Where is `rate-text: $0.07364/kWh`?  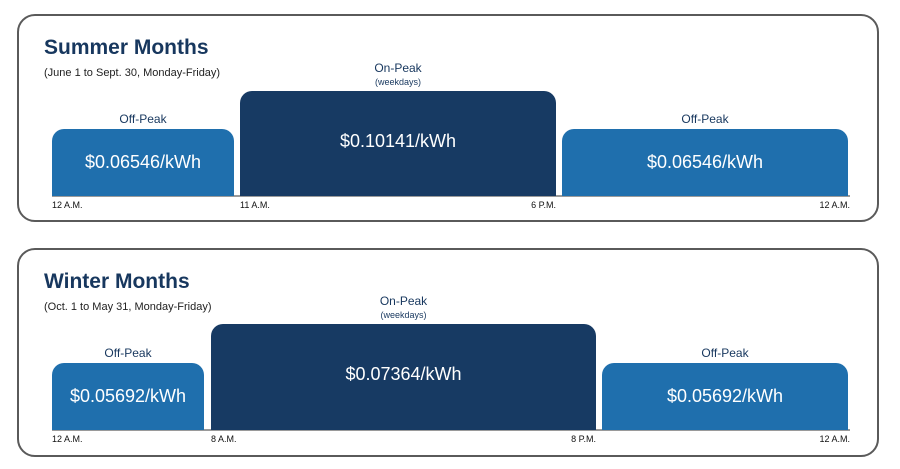 rate-text: $0.07364/kWh is located at coordinates (403, 374).